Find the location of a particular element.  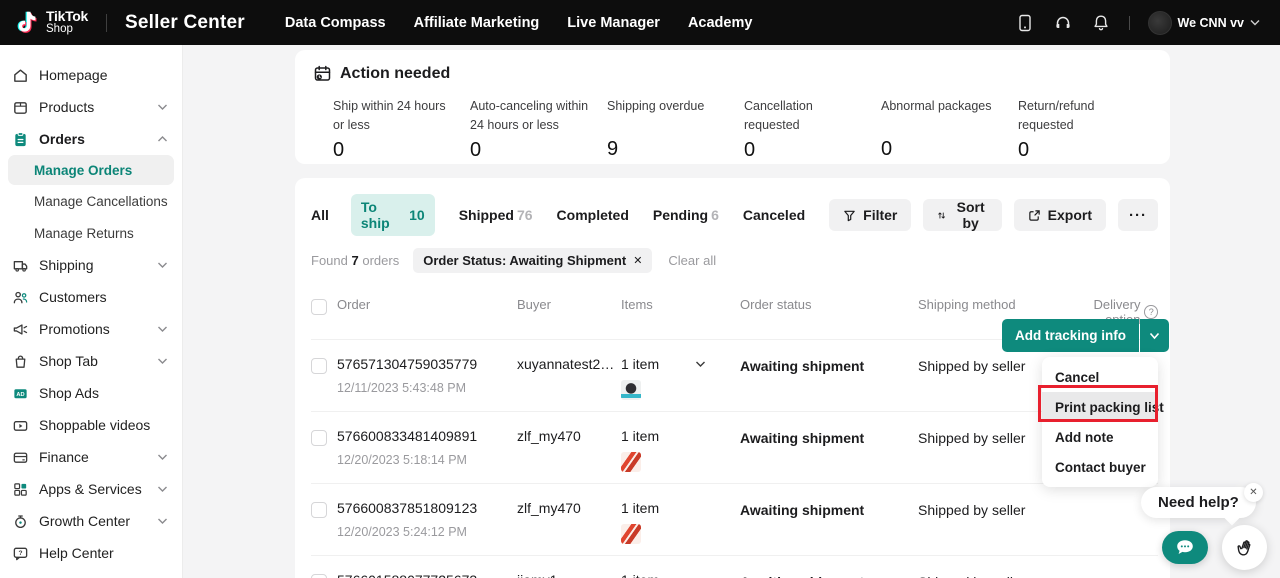

metric-ship-within-24h: Ship within 24 hours or less 0 is located at coordinates (401, 129).